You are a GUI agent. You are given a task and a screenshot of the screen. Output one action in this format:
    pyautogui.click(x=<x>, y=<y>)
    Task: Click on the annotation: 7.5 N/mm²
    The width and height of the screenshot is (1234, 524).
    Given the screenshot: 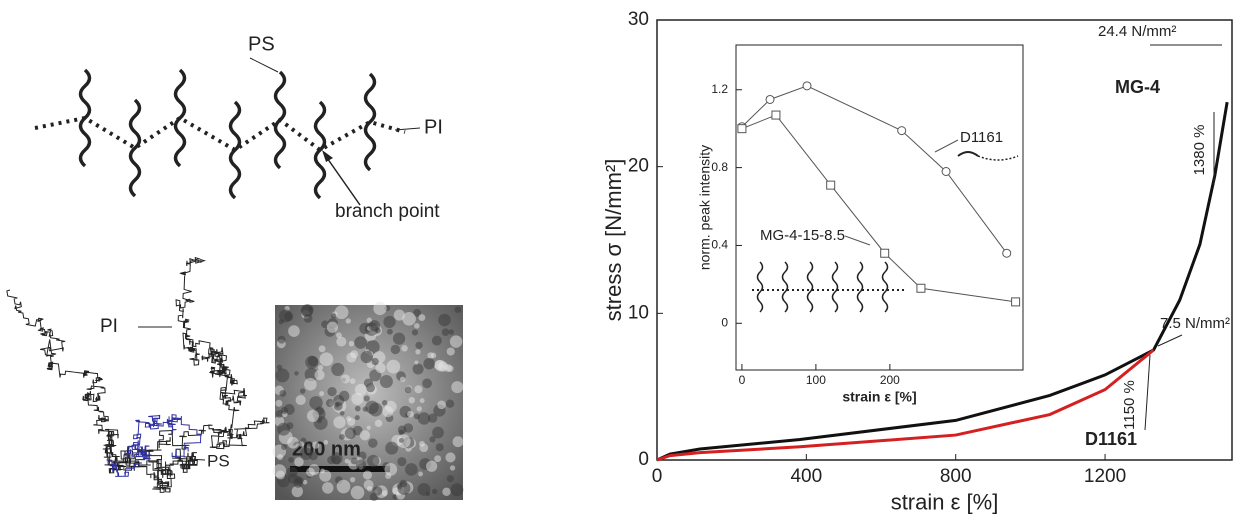 What is the action you would take?
    pyautogui.click(x=1195, y=323)
    